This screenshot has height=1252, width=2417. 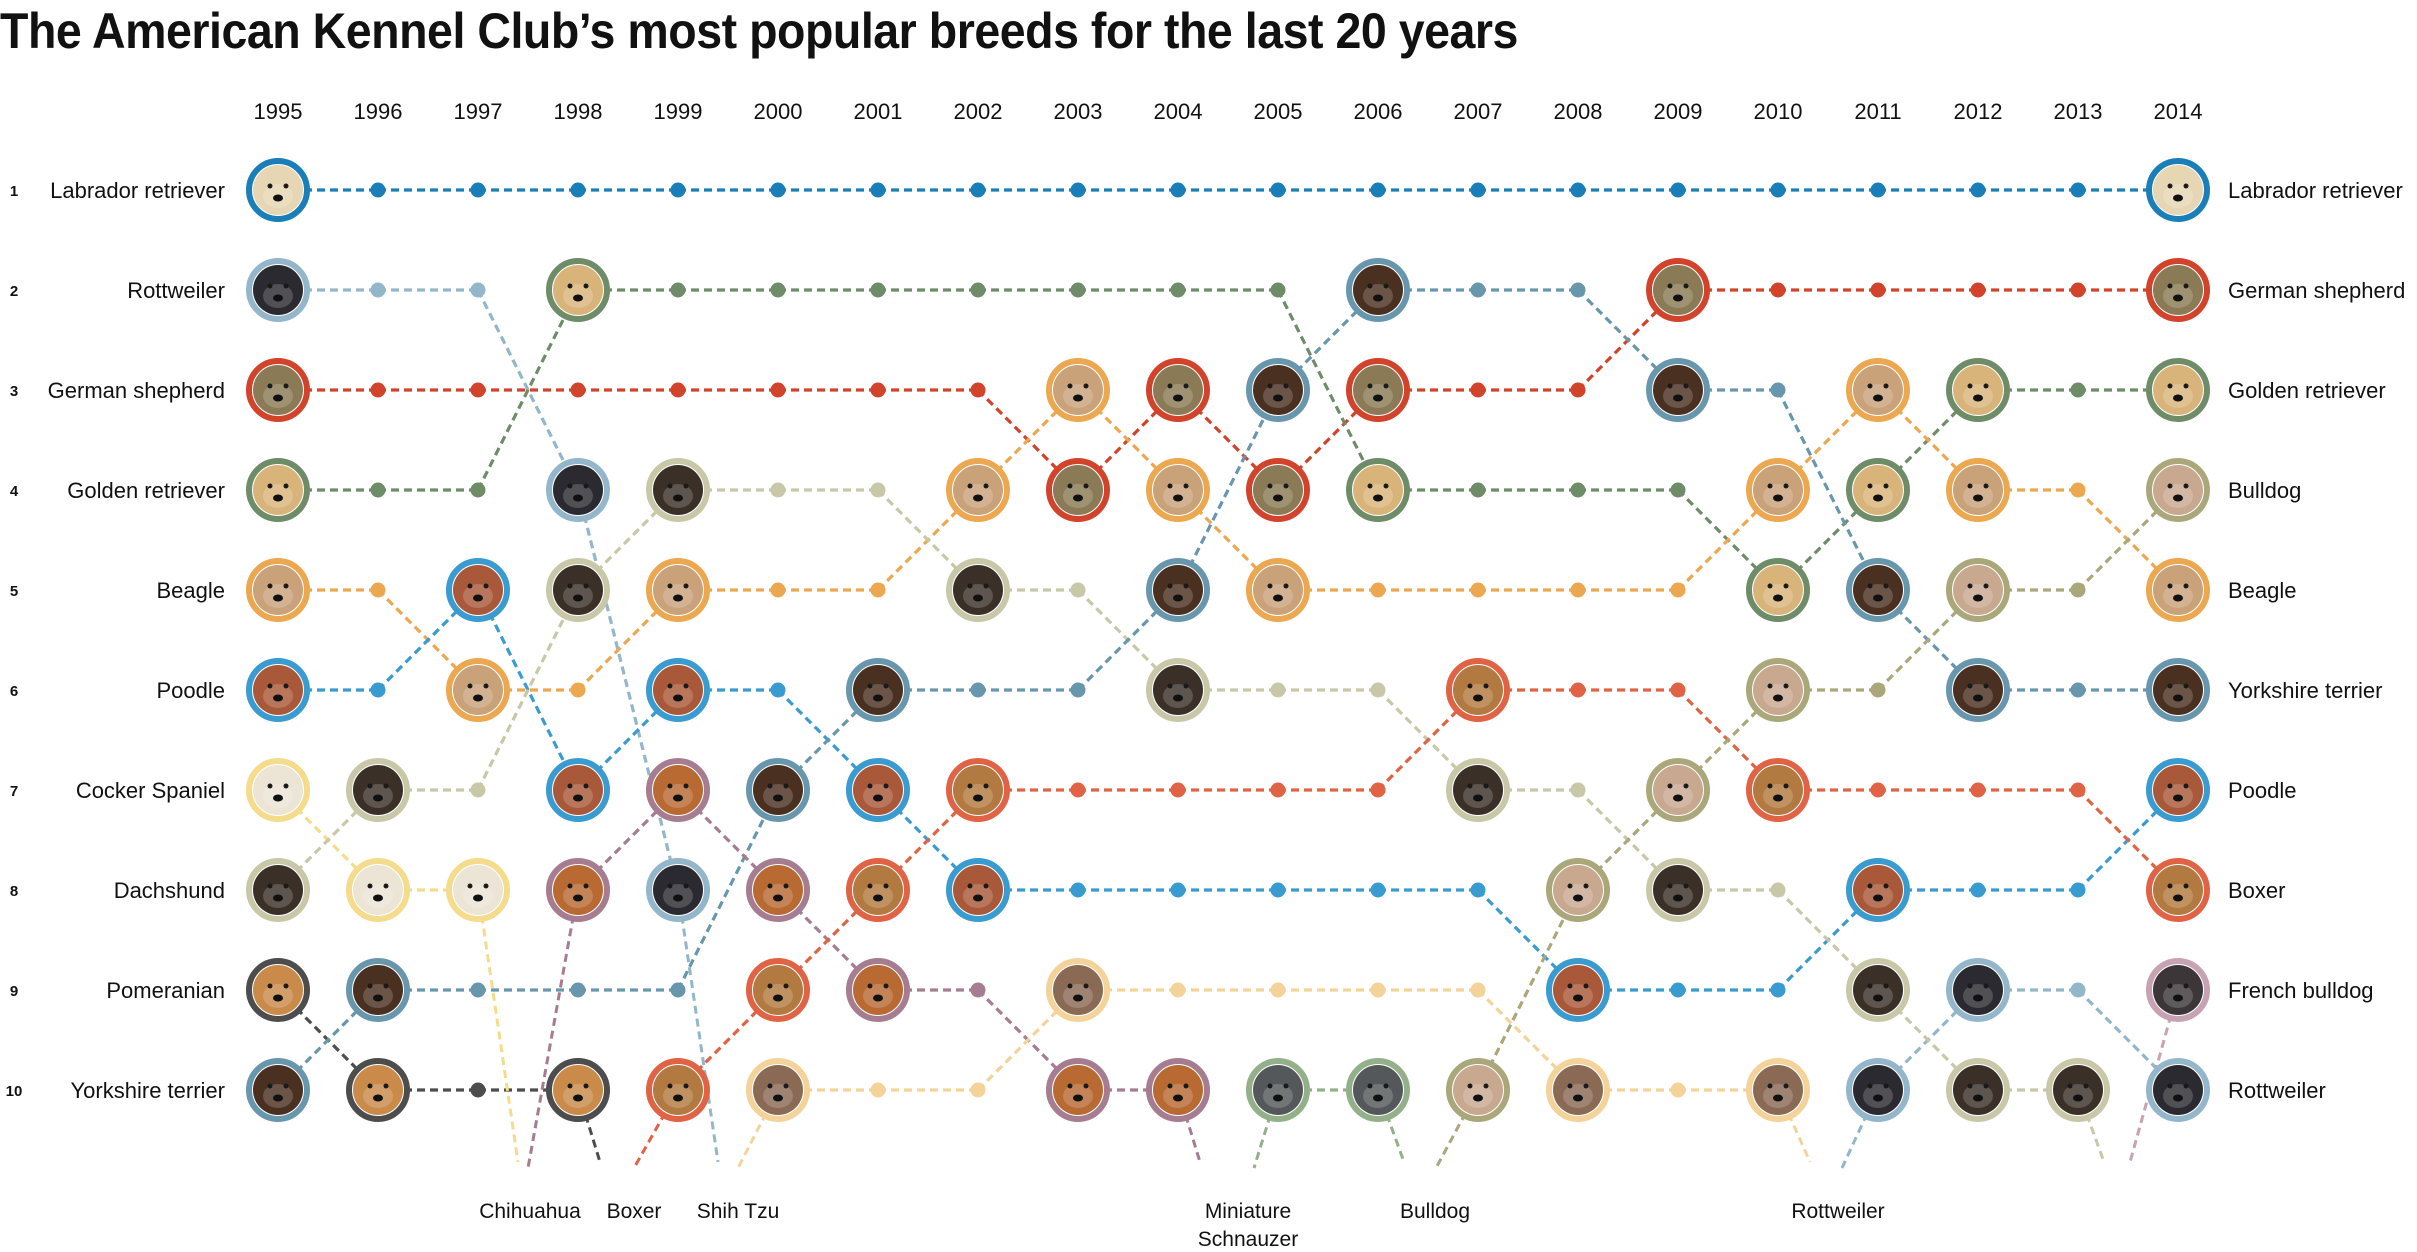 I want to click on year-label: 1999, so click(x=678, y=111).